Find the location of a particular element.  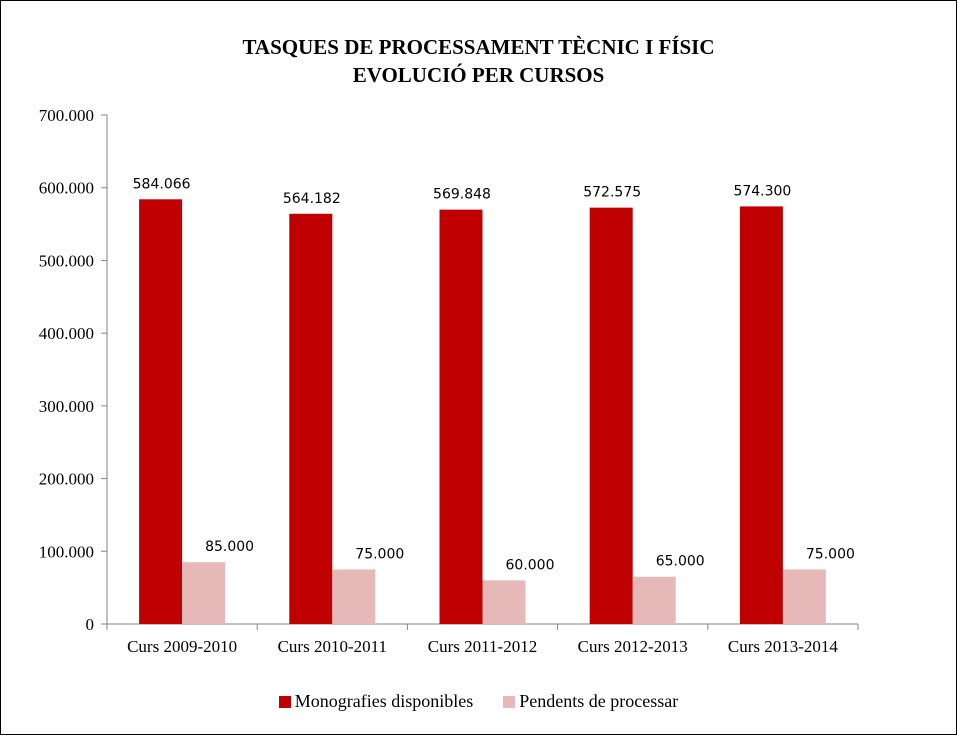

y-tick-label: 700.000 is located at coordinates (66, 115).